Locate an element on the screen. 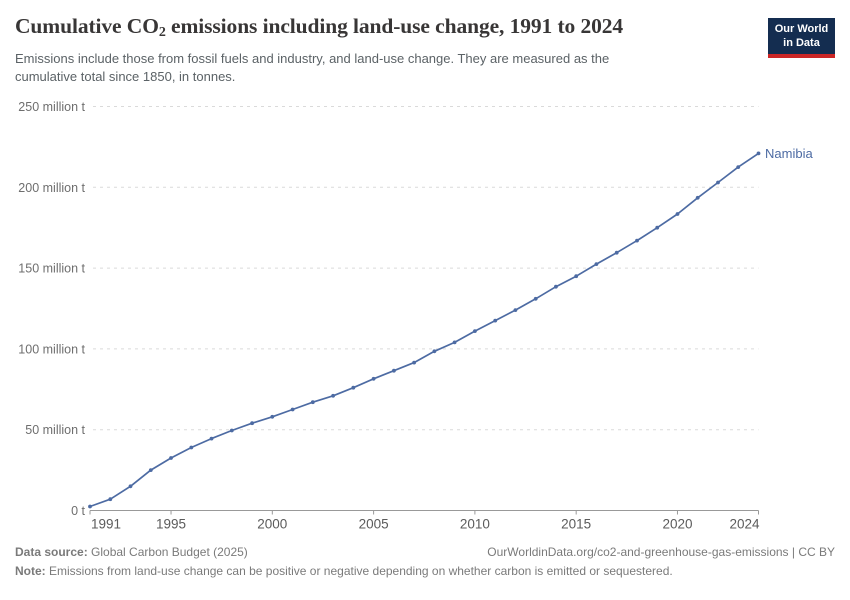 This screenshot has width=850, height=600. x-axis-tick-label: 1995 is located at coordinates (171, 524).